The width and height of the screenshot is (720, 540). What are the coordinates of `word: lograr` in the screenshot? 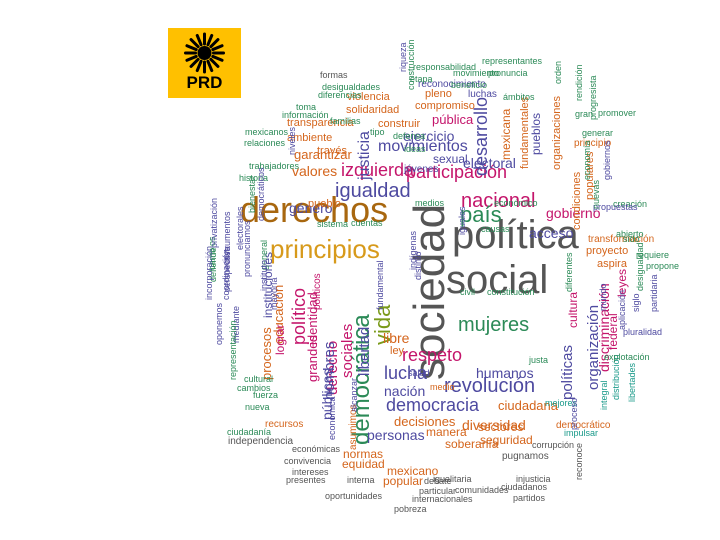 It's located at (280, 339).